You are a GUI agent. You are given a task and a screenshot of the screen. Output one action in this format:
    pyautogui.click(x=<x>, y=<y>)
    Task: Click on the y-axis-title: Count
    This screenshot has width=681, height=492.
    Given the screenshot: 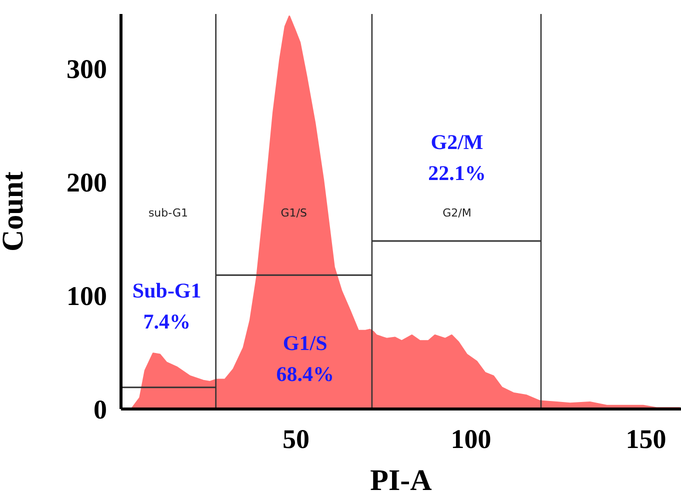 What is the action you would take?
    pyautogui.click(x=15, y=211)
    